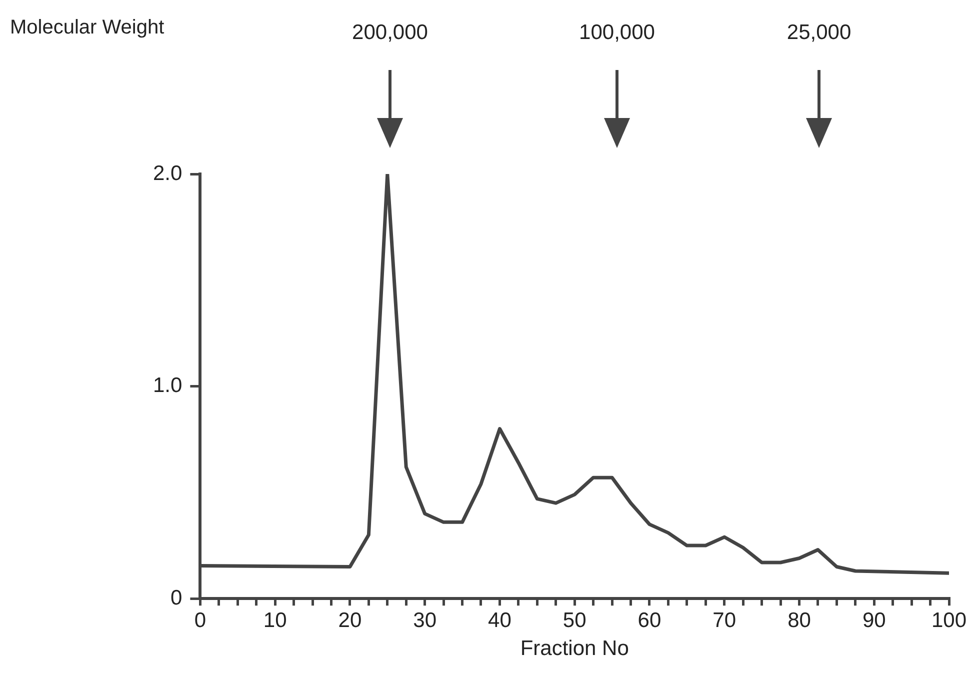 This screenshot has height=686, width=977. What do you see at coordinates (200, 620) in the screenshot?
I see `x-tick-label: 0` at bounding box center [200, 620].